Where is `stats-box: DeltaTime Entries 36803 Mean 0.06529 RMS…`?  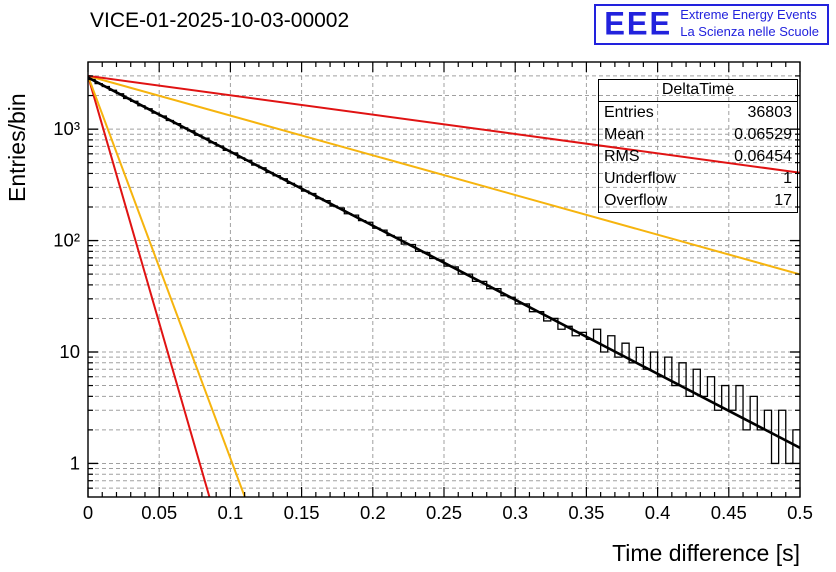
stats-box: DeltaTime Entries 36803 Mean 0.06529 RMS… is located at coordinates (698, 146).